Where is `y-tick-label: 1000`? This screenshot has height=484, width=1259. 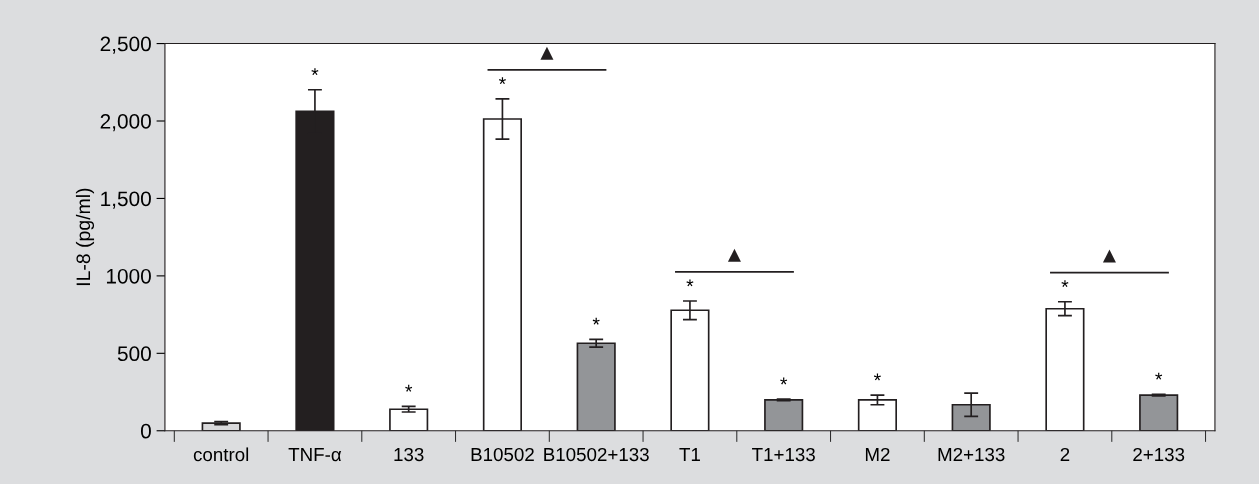
y-tick-label: 1000 is located at coordinates (128, 276).